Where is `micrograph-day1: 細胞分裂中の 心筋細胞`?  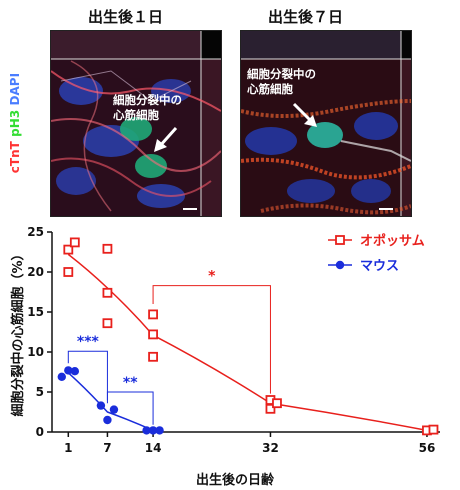 micrograph-day1: 細胞分裂中の 心筋細胞 is located at coordinates (136, 123).